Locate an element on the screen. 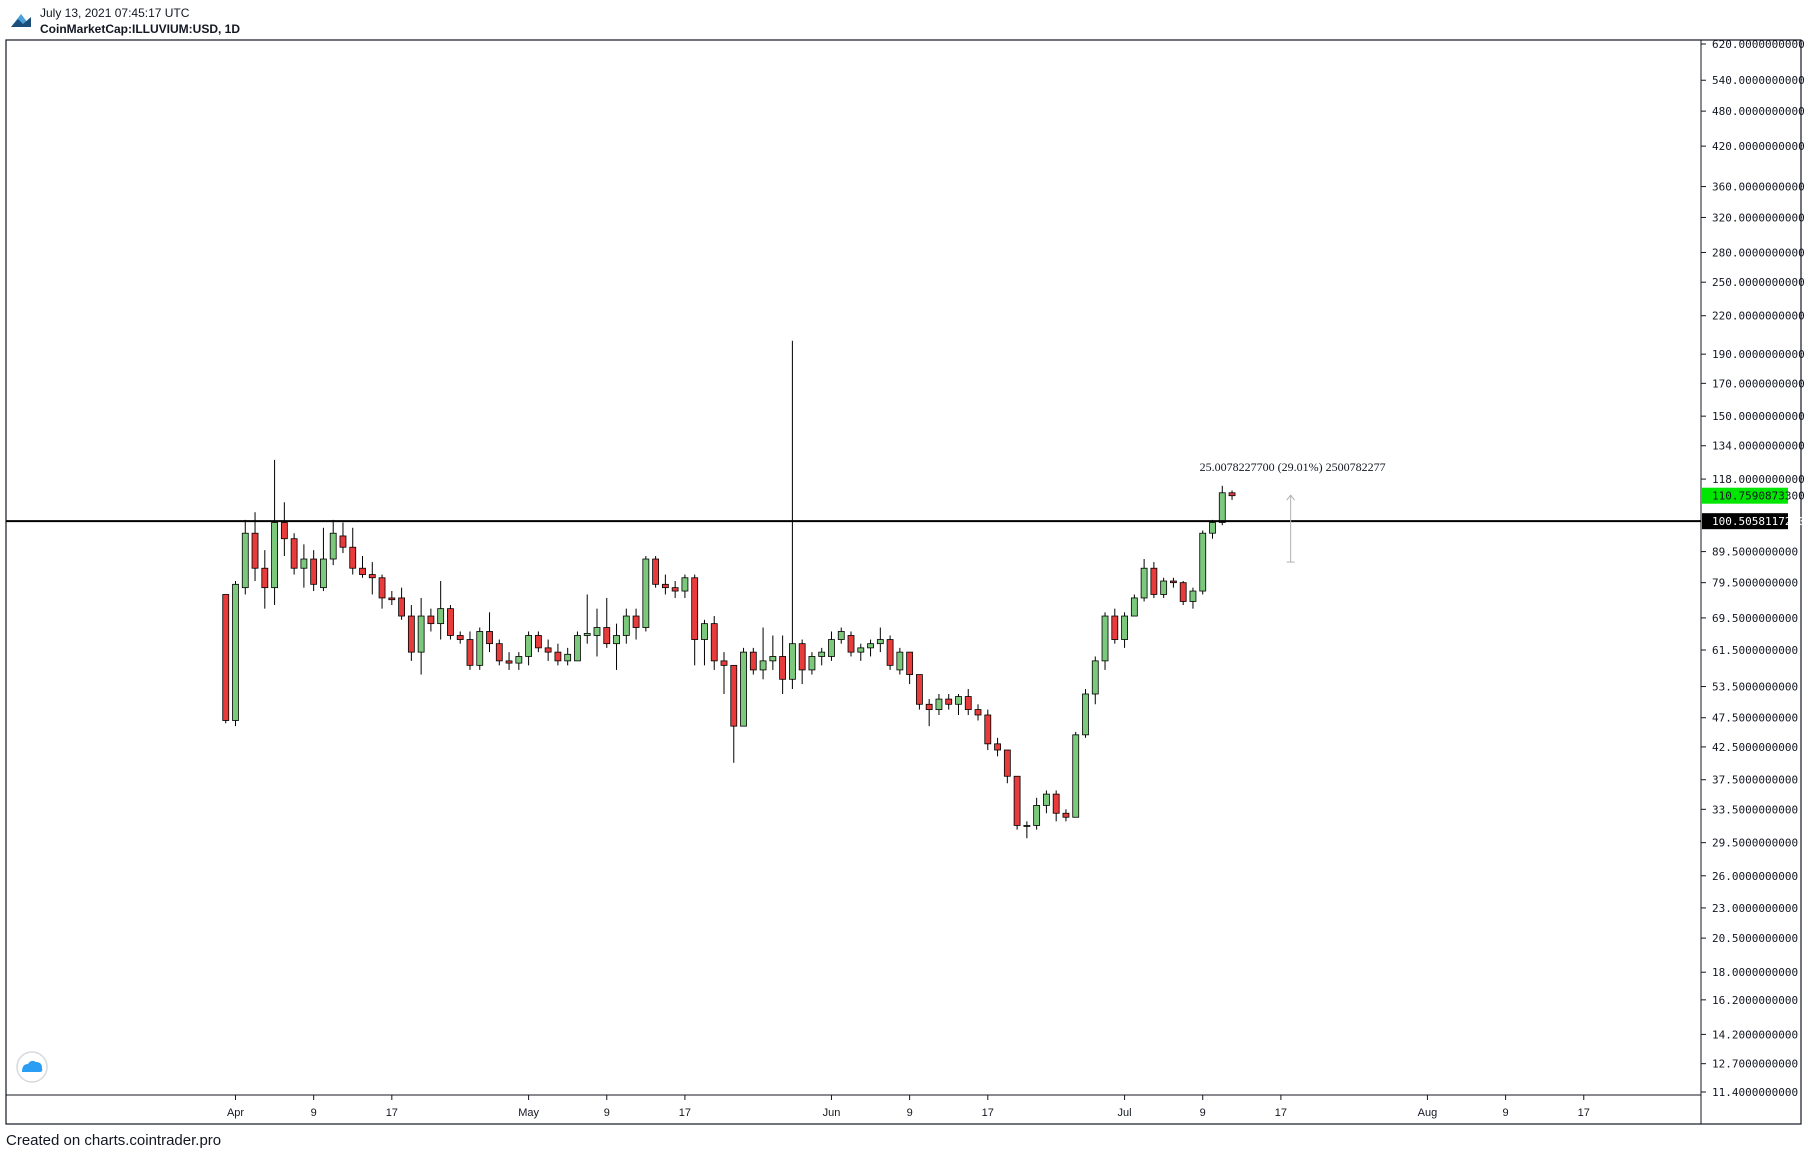 Image resolution: width=1806 pixels, height=1155 pixels. cointrader-logo-icon is located at coordinates (21, 20).